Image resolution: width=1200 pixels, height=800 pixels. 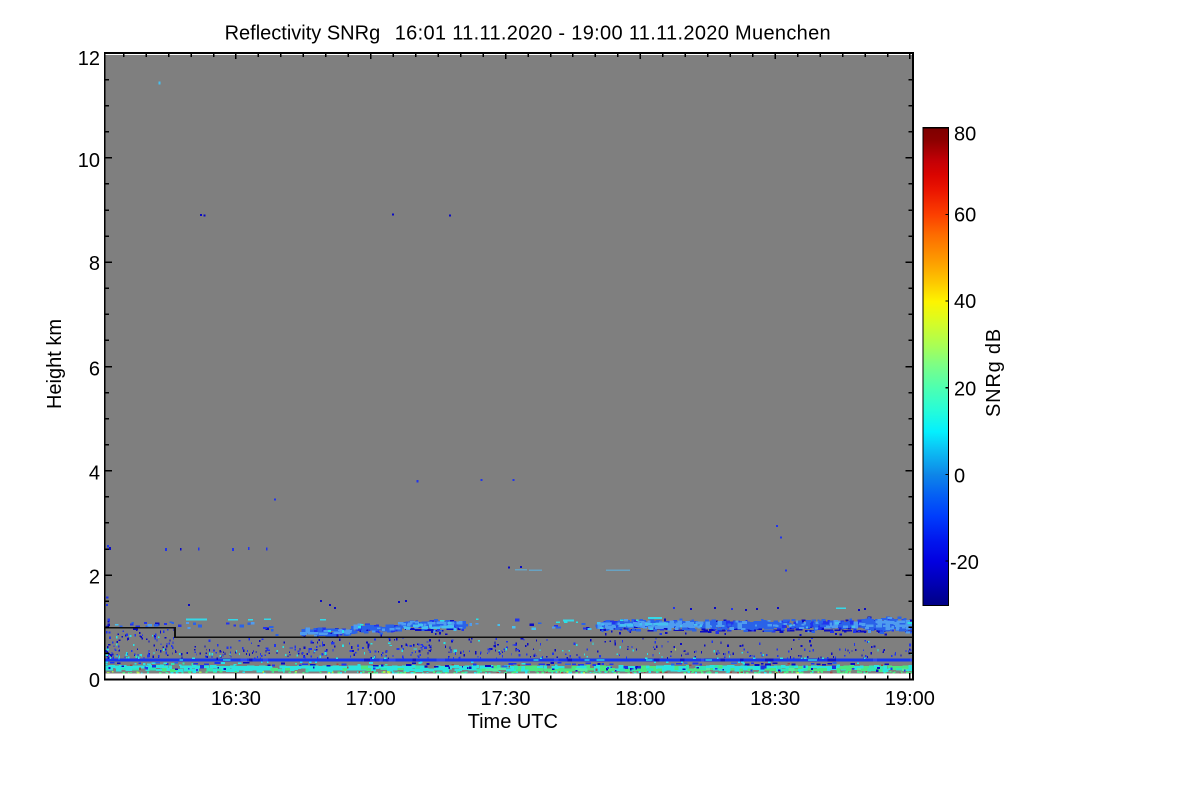 I want to click on svg-text: 80, so click(x=965, y=135).